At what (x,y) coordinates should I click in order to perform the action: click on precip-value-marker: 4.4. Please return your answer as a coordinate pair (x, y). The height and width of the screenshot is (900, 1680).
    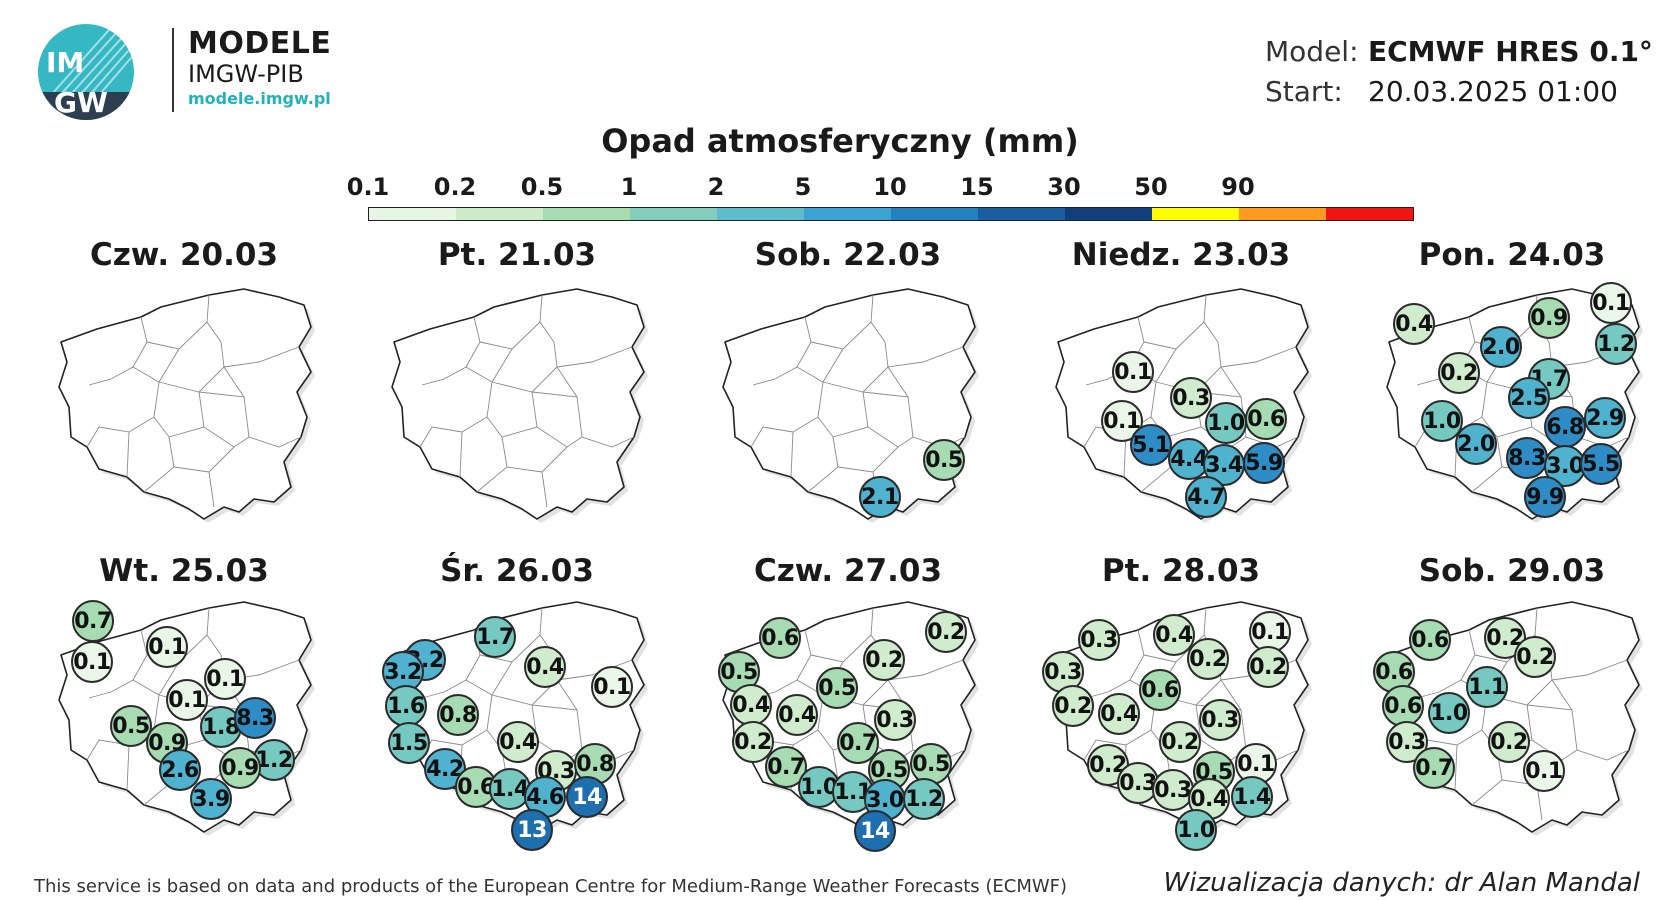
    Looking at the image, I should click on (1189, 459).